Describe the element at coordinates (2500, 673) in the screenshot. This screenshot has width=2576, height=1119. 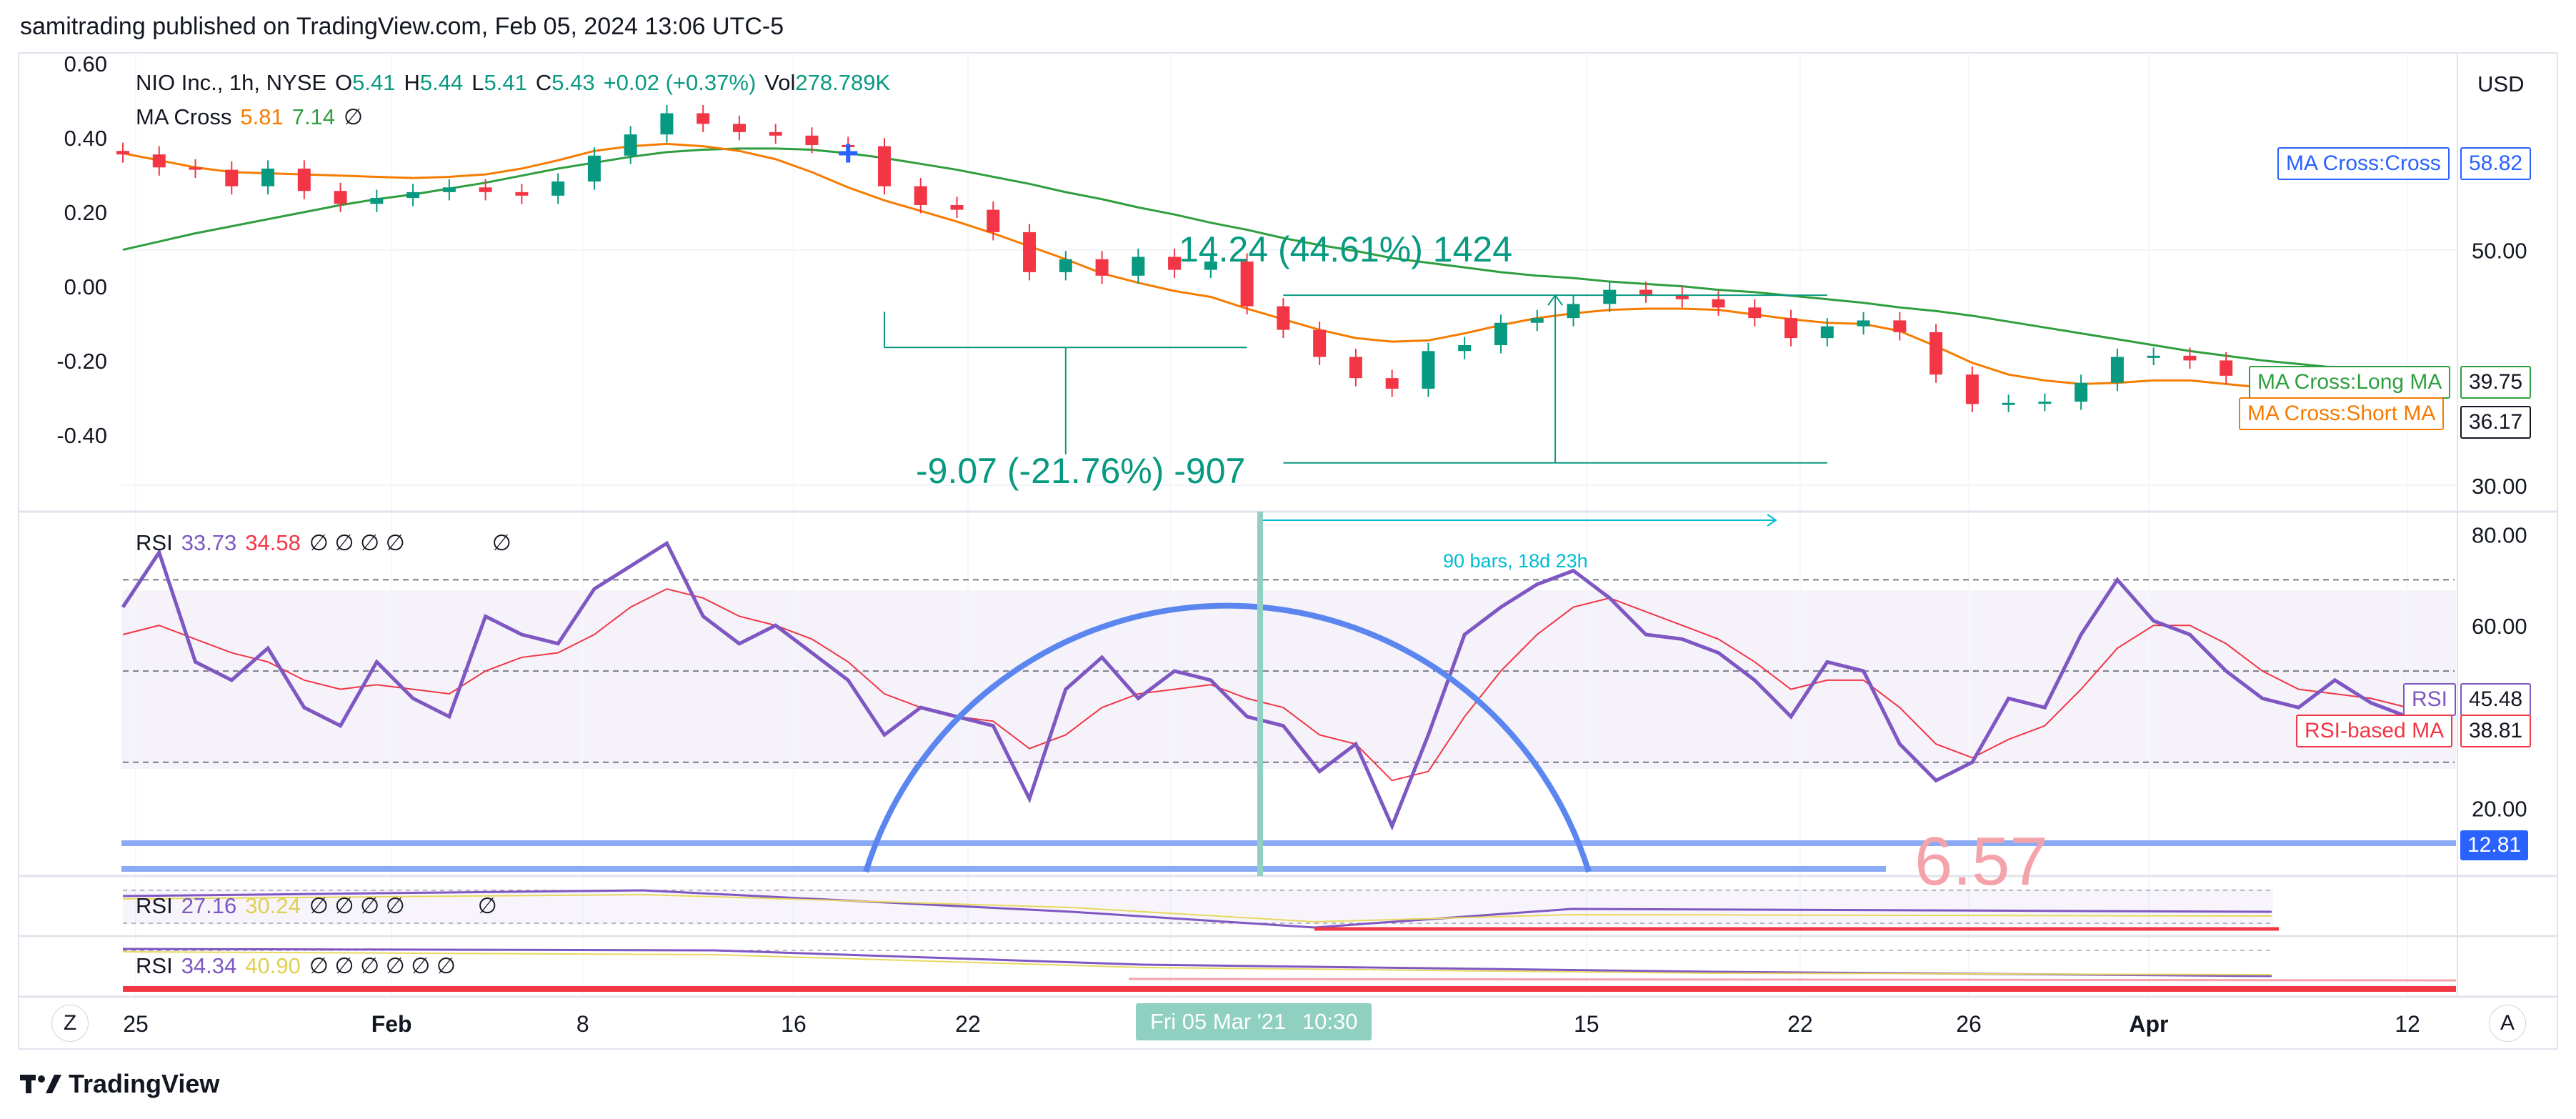
I see `rsi-scale: 80.00 60.00 20.00` at that location.